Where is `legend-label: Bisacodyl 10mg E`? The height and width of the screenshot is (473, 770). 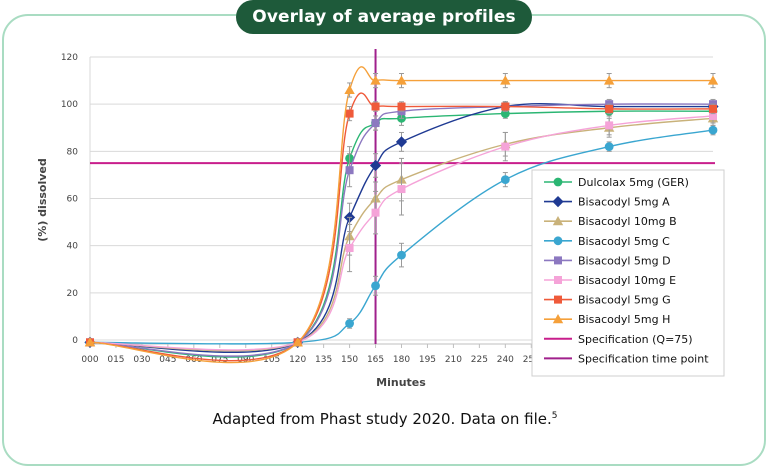
legend-label: Bisacodyl 10mg E is located at coordinates (627, 280).